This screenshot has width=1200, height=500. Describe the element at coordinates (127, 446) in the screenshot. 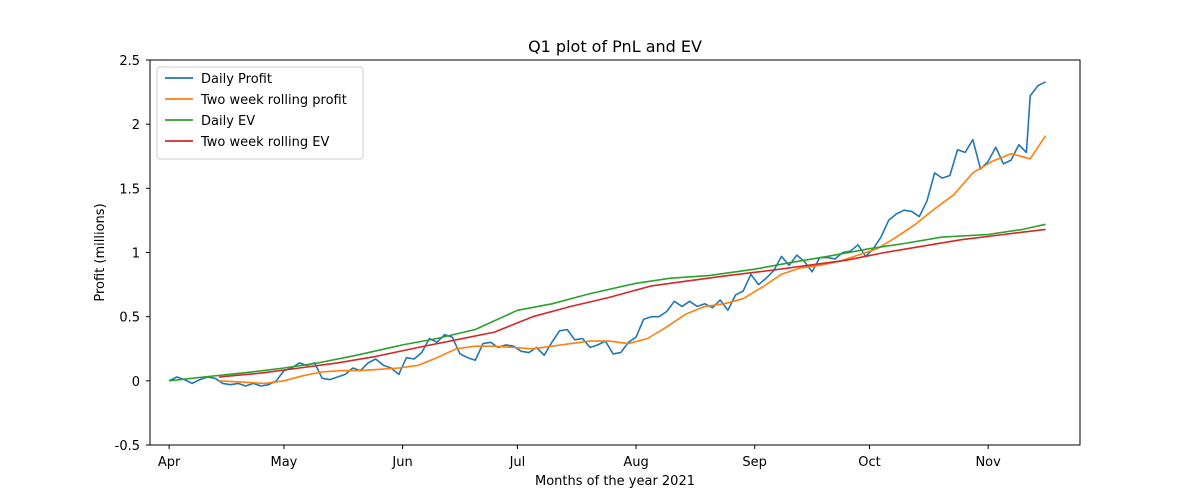

I see `y-tick-label: -0.5` at that location.